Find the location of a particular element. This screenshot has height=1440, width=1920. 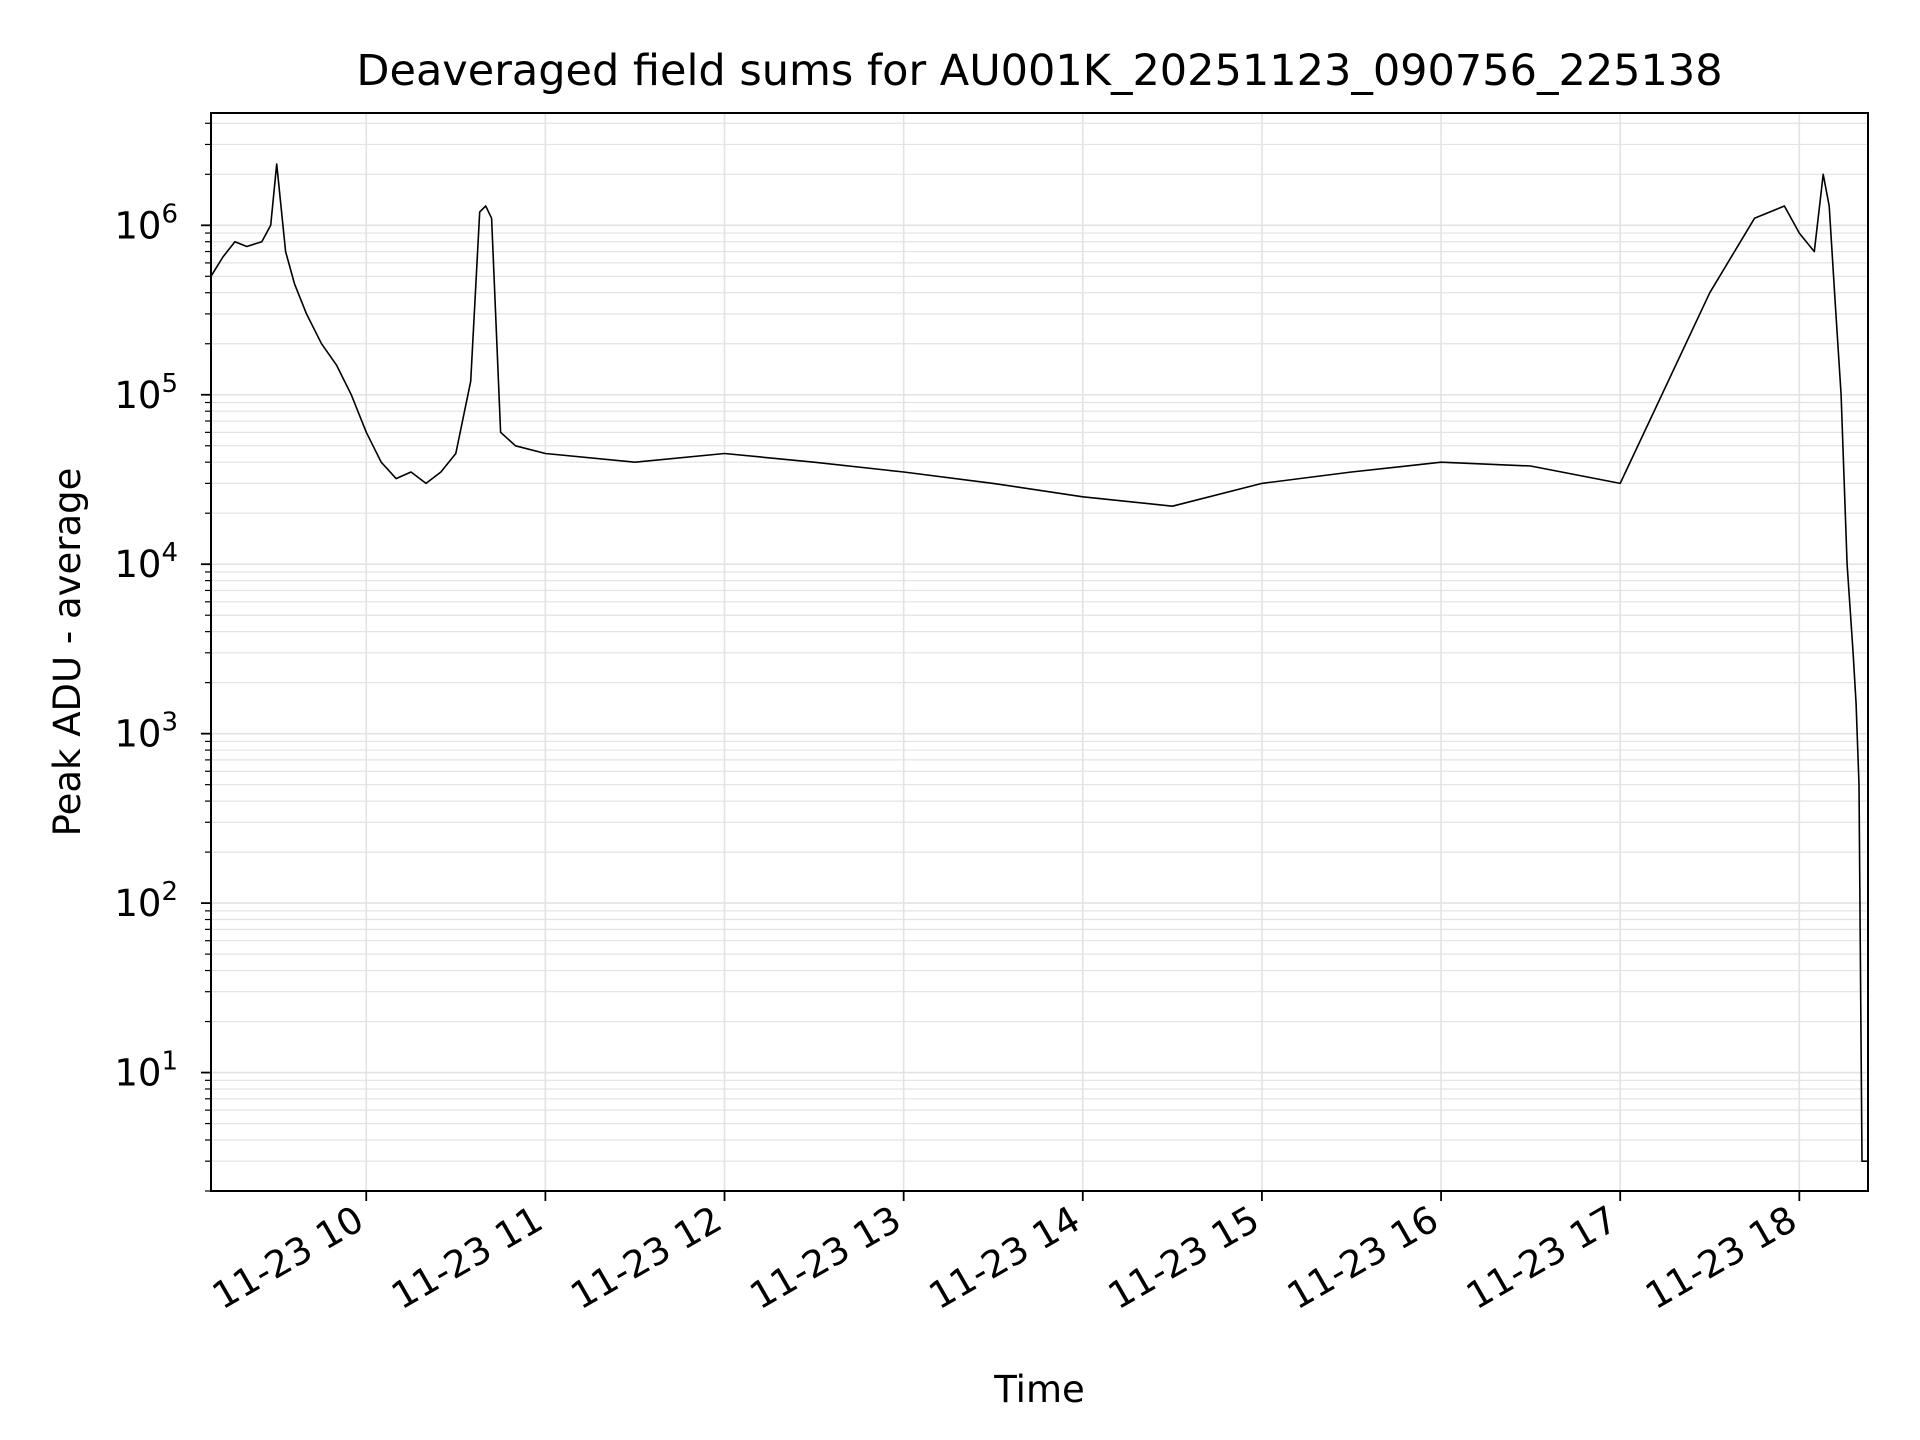

y-tick-label: 10⁶ is located at coordinates (146, 223).